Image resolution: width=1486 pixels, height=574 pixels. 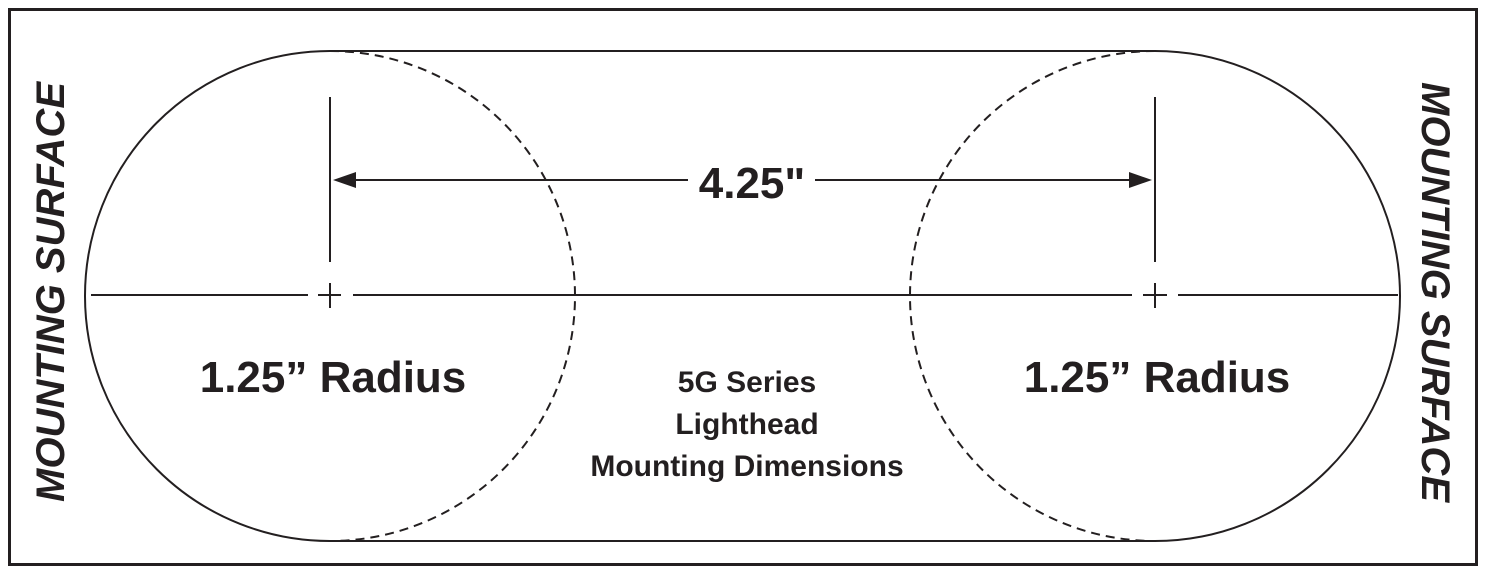 I want to click on dimension-arrow-right, so click(x=1140, y=180).